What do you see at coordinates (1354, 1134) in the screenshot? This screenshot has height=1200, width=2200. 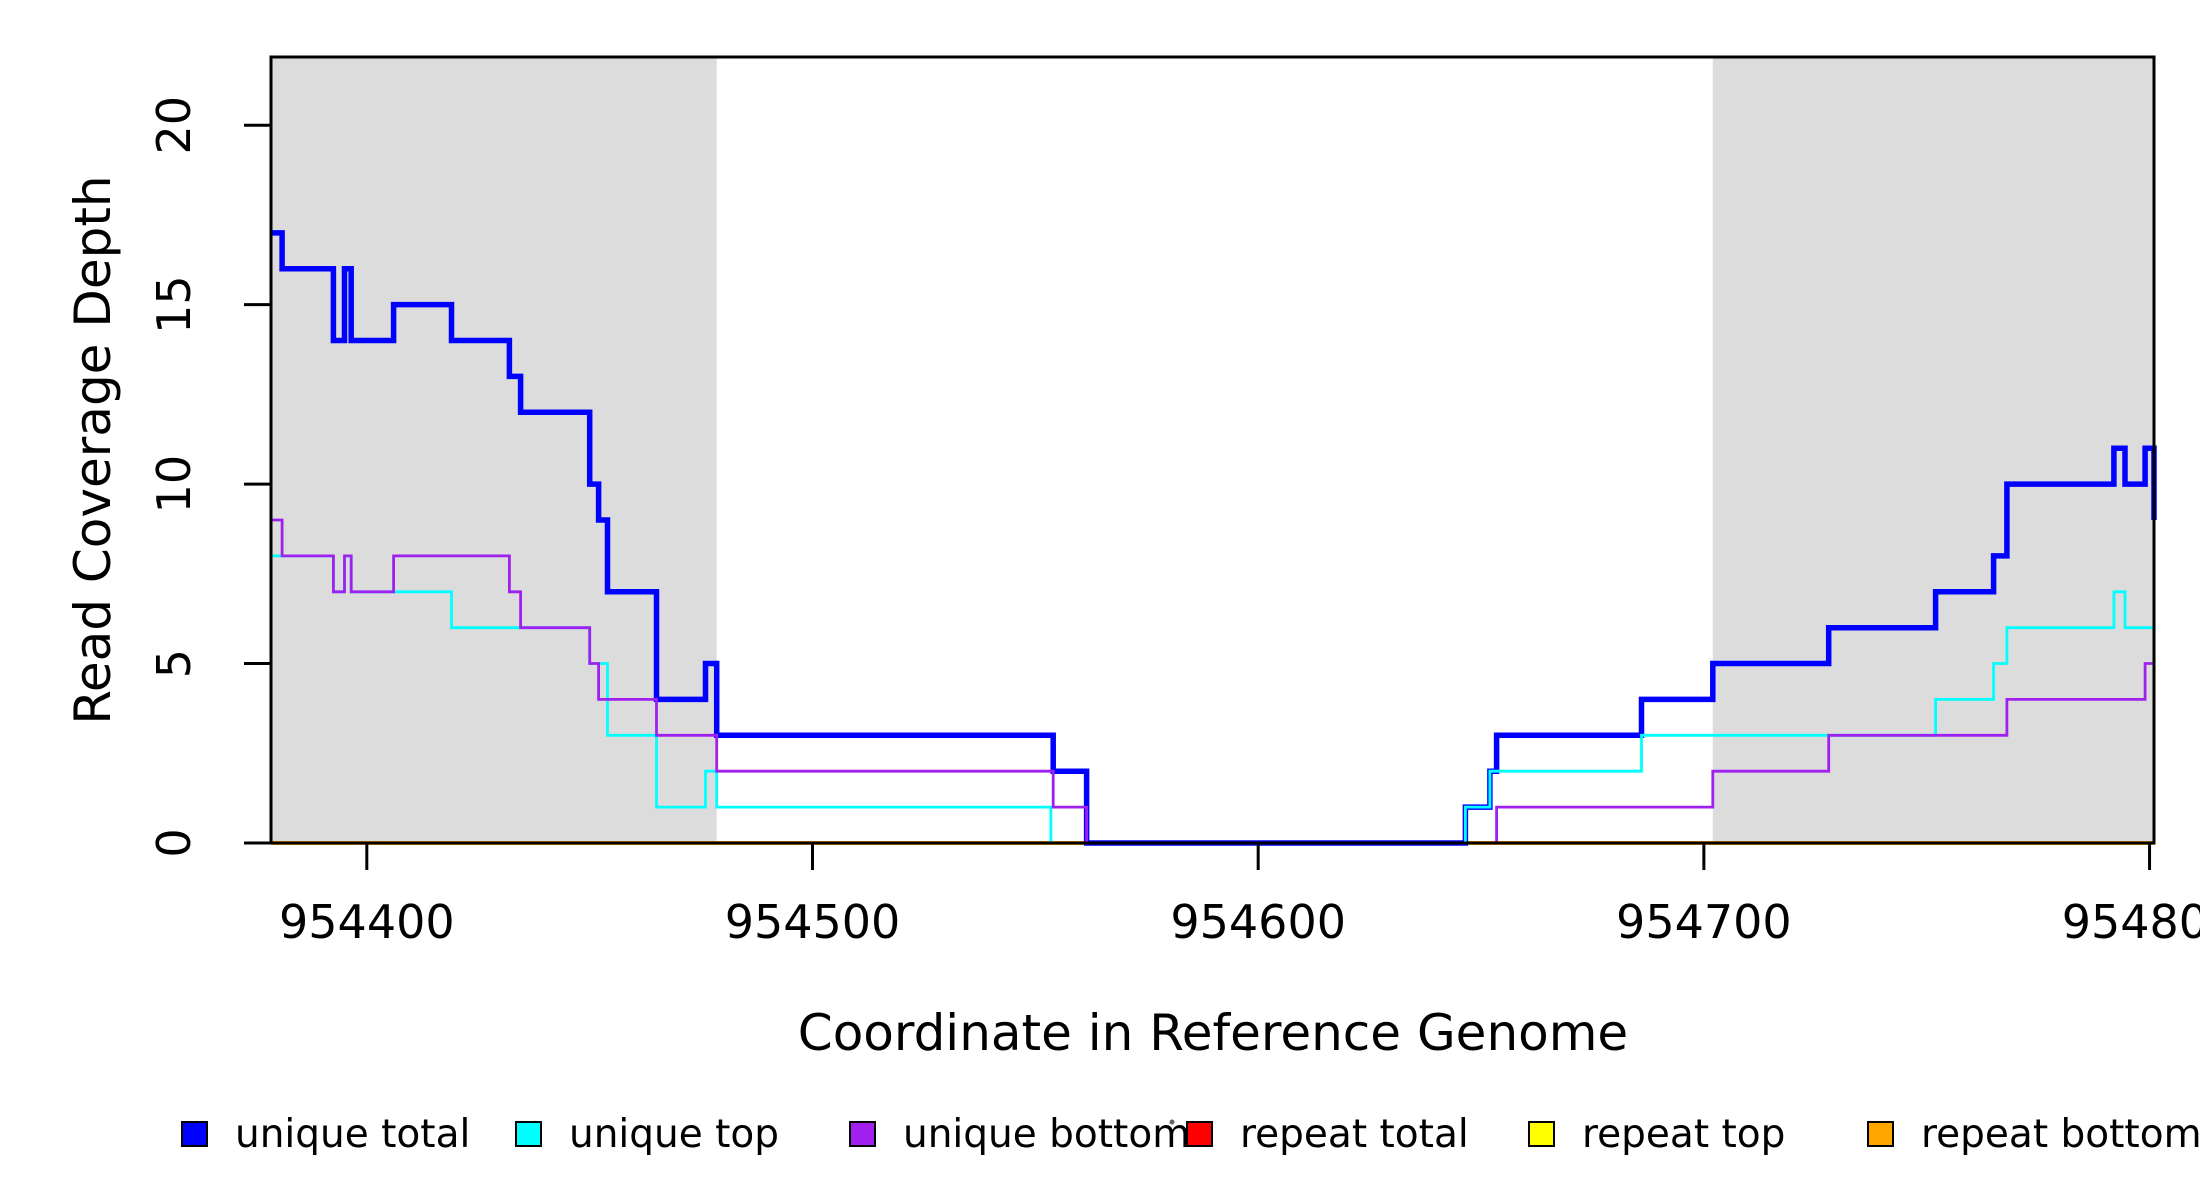 I see `legend-label-repeat-total: repeat total` at bounding box center [1354, 1134].